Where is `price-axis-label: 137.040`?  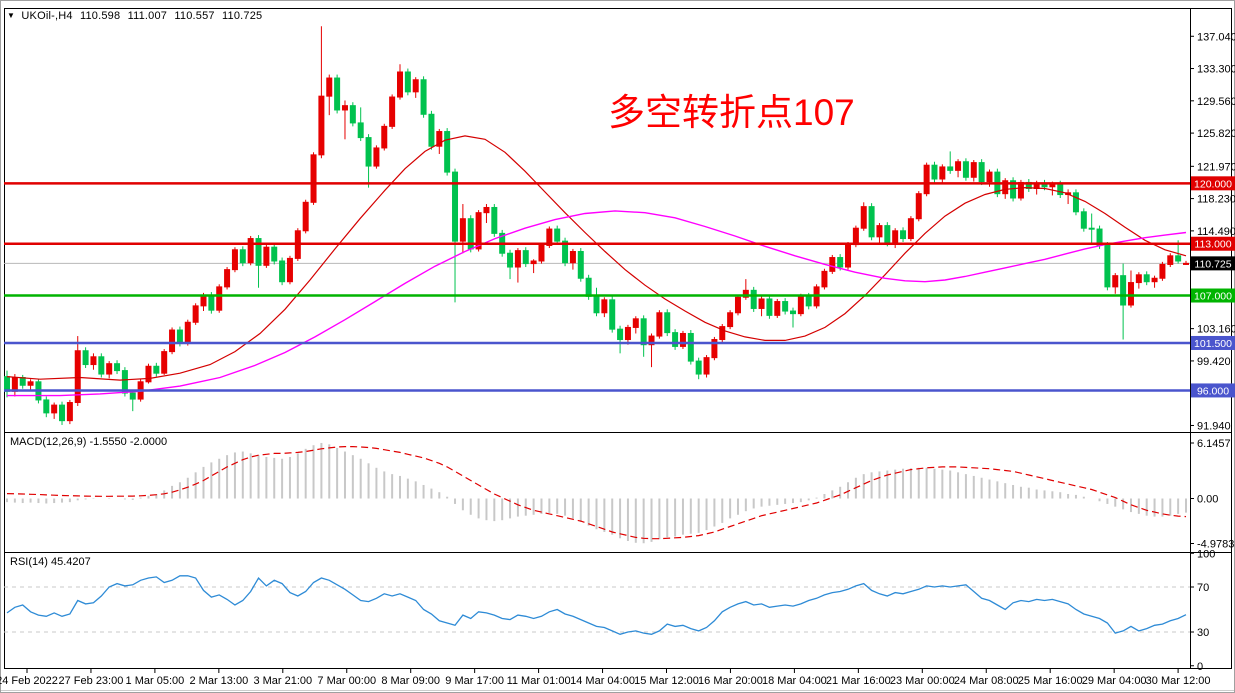
price-axis-label: 137.040 is located at coordinates (1216, 37).